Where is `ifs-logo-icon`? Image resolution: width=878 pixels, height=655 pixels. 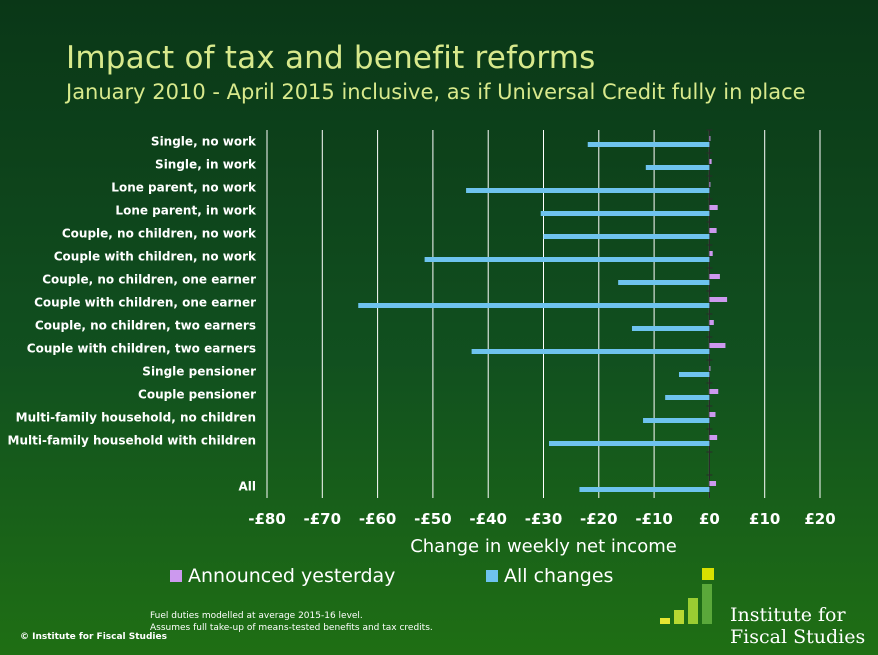
ifs-logo-icon is located at coordinates (690, 596).